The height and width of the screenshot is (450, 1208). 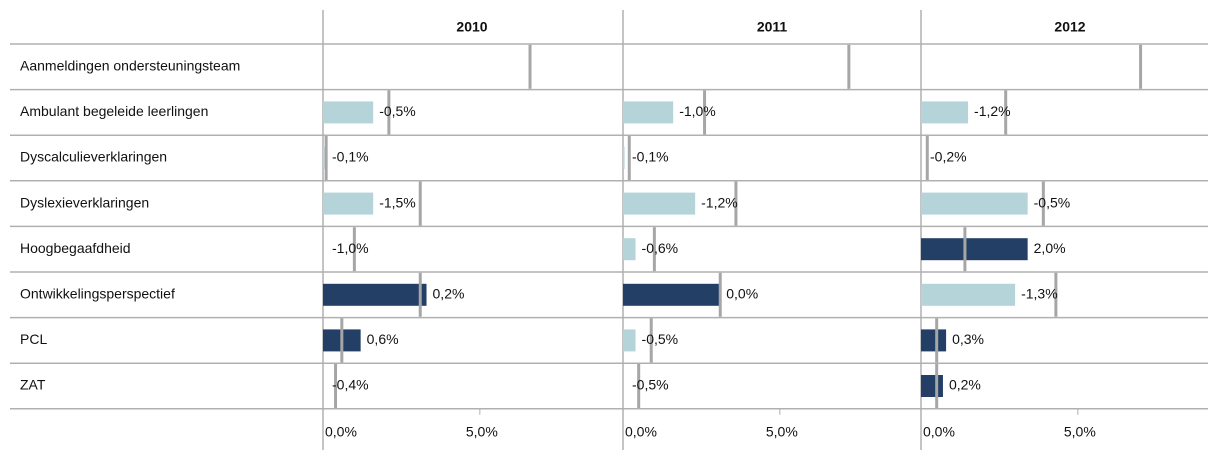 I want to click on category-label: Dyslexieverklaringen, so click(x=84, y=202).